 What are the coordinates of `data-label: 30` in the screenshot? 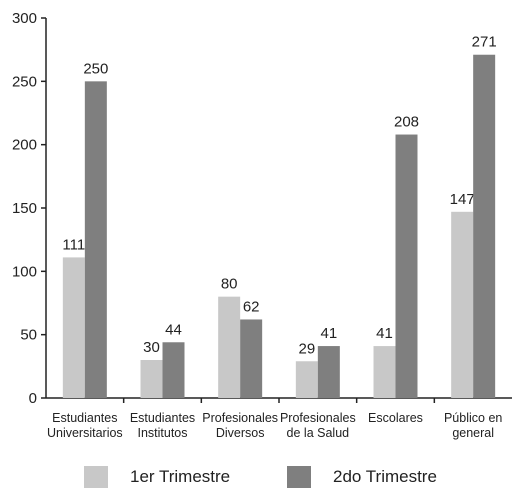 It's located at (151, 347).